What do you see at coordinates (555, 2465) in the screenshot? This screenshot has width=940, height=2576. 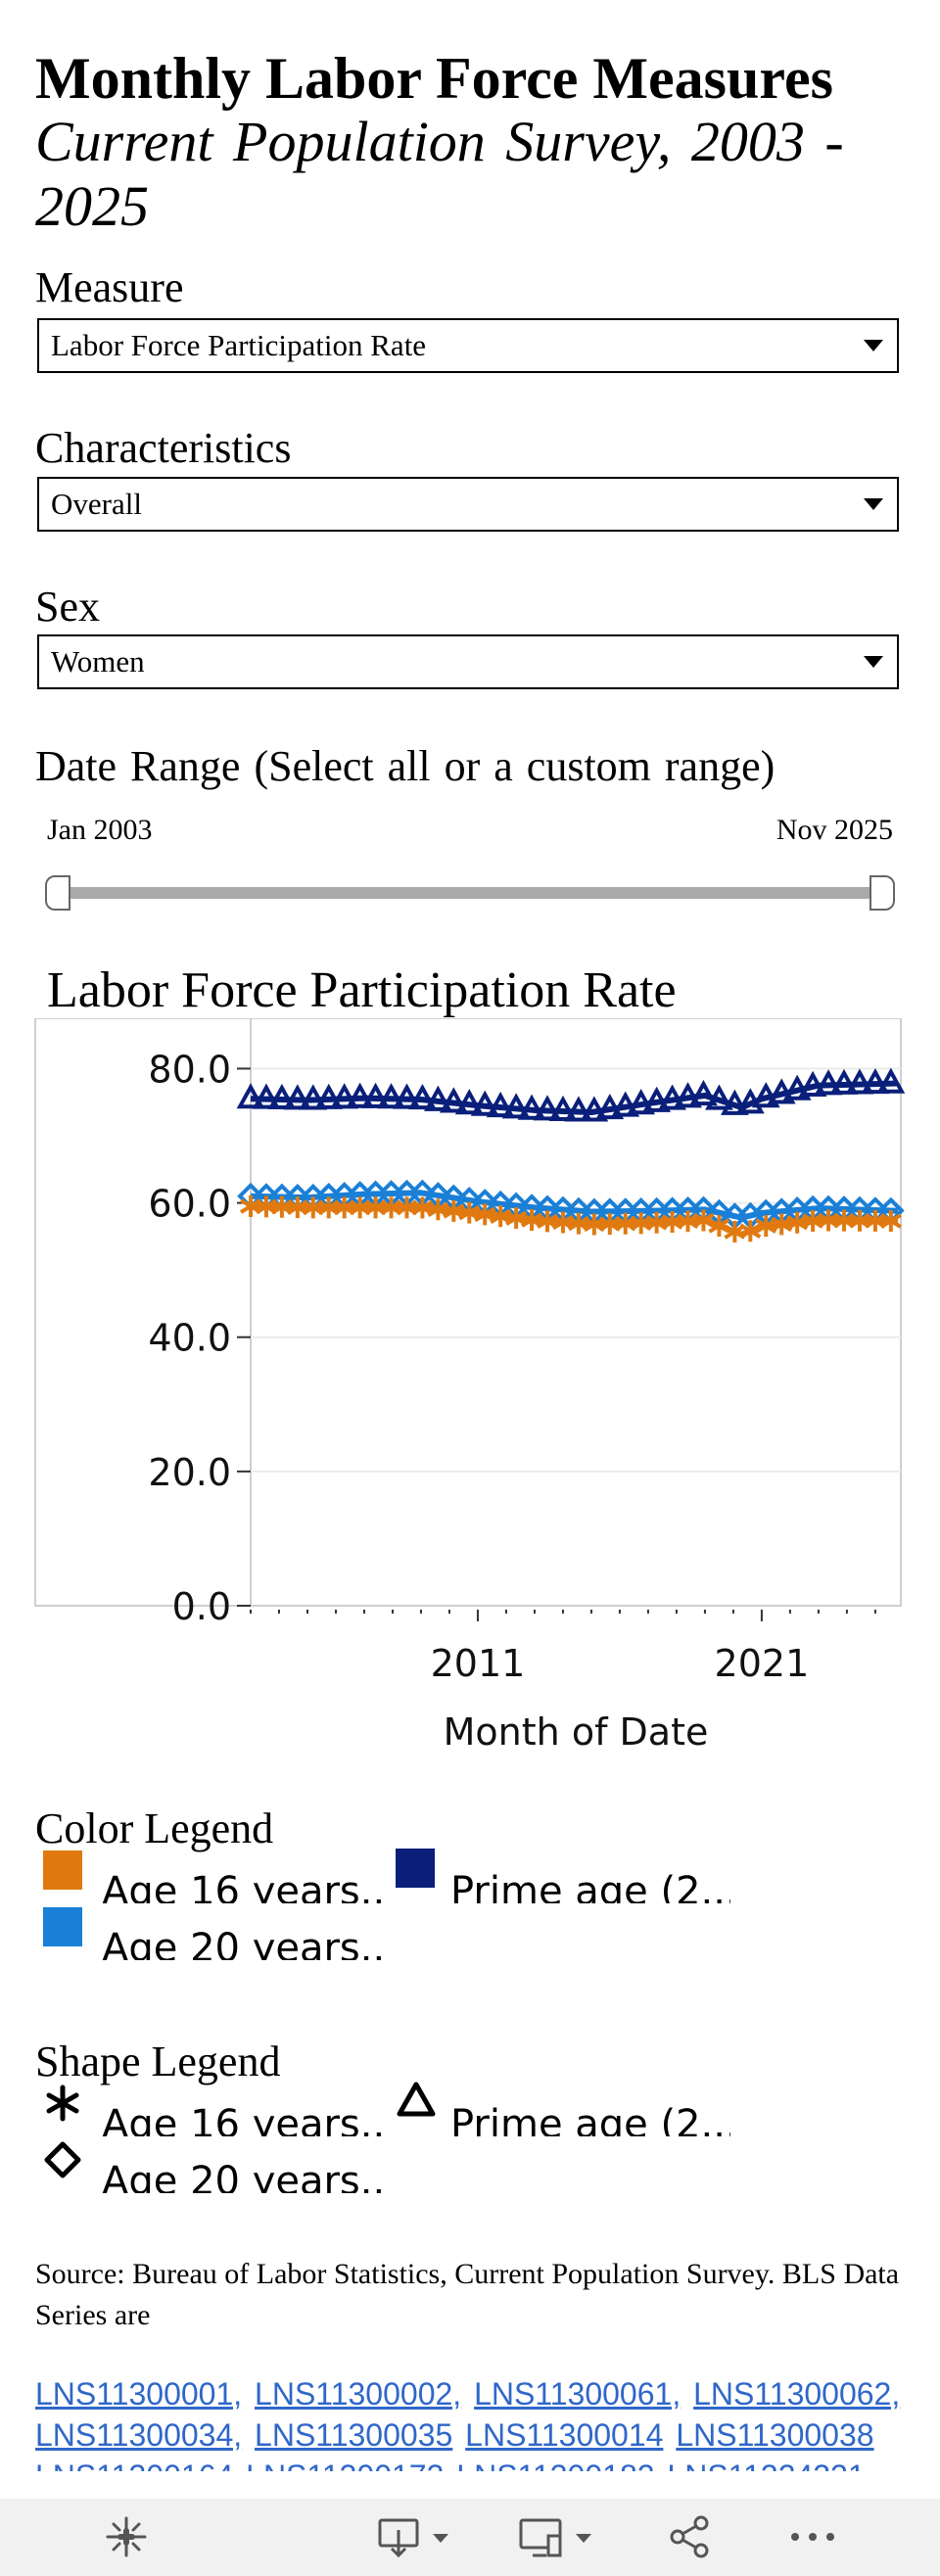 I see `series-link: LNS11300182` at bounding box center [555, 2465].